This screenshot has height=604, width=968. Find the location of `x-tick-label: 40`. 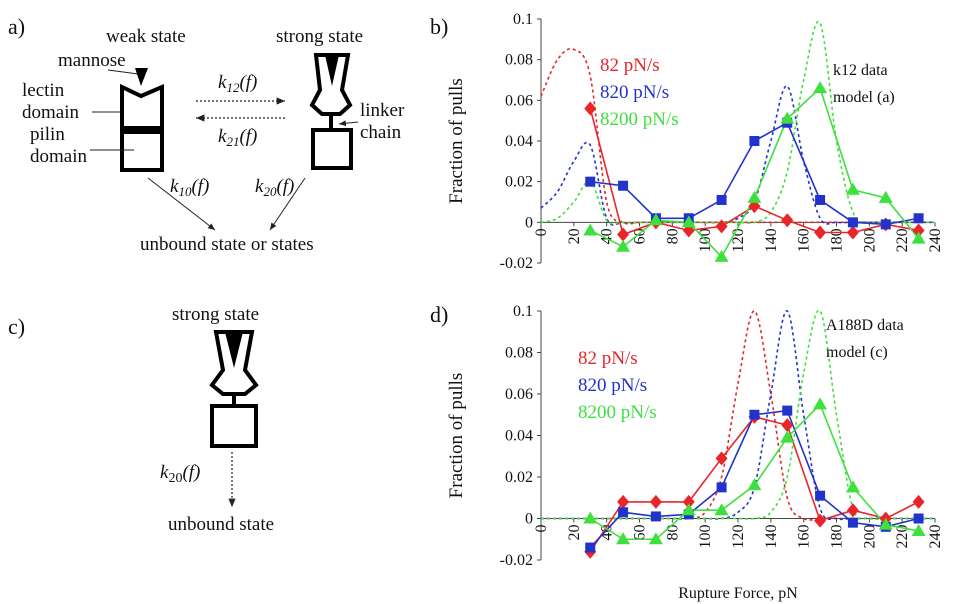

x-tick-label: 40 is located at coordinates (607, 533).